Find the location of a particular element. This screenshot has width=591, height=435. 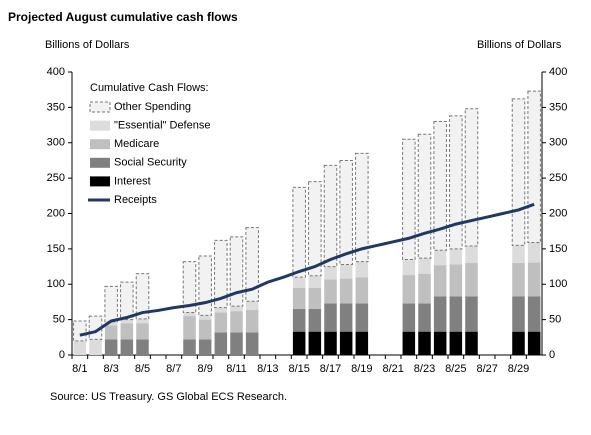

x-tick-label: 8/25 is located at coordinates (455, 369).